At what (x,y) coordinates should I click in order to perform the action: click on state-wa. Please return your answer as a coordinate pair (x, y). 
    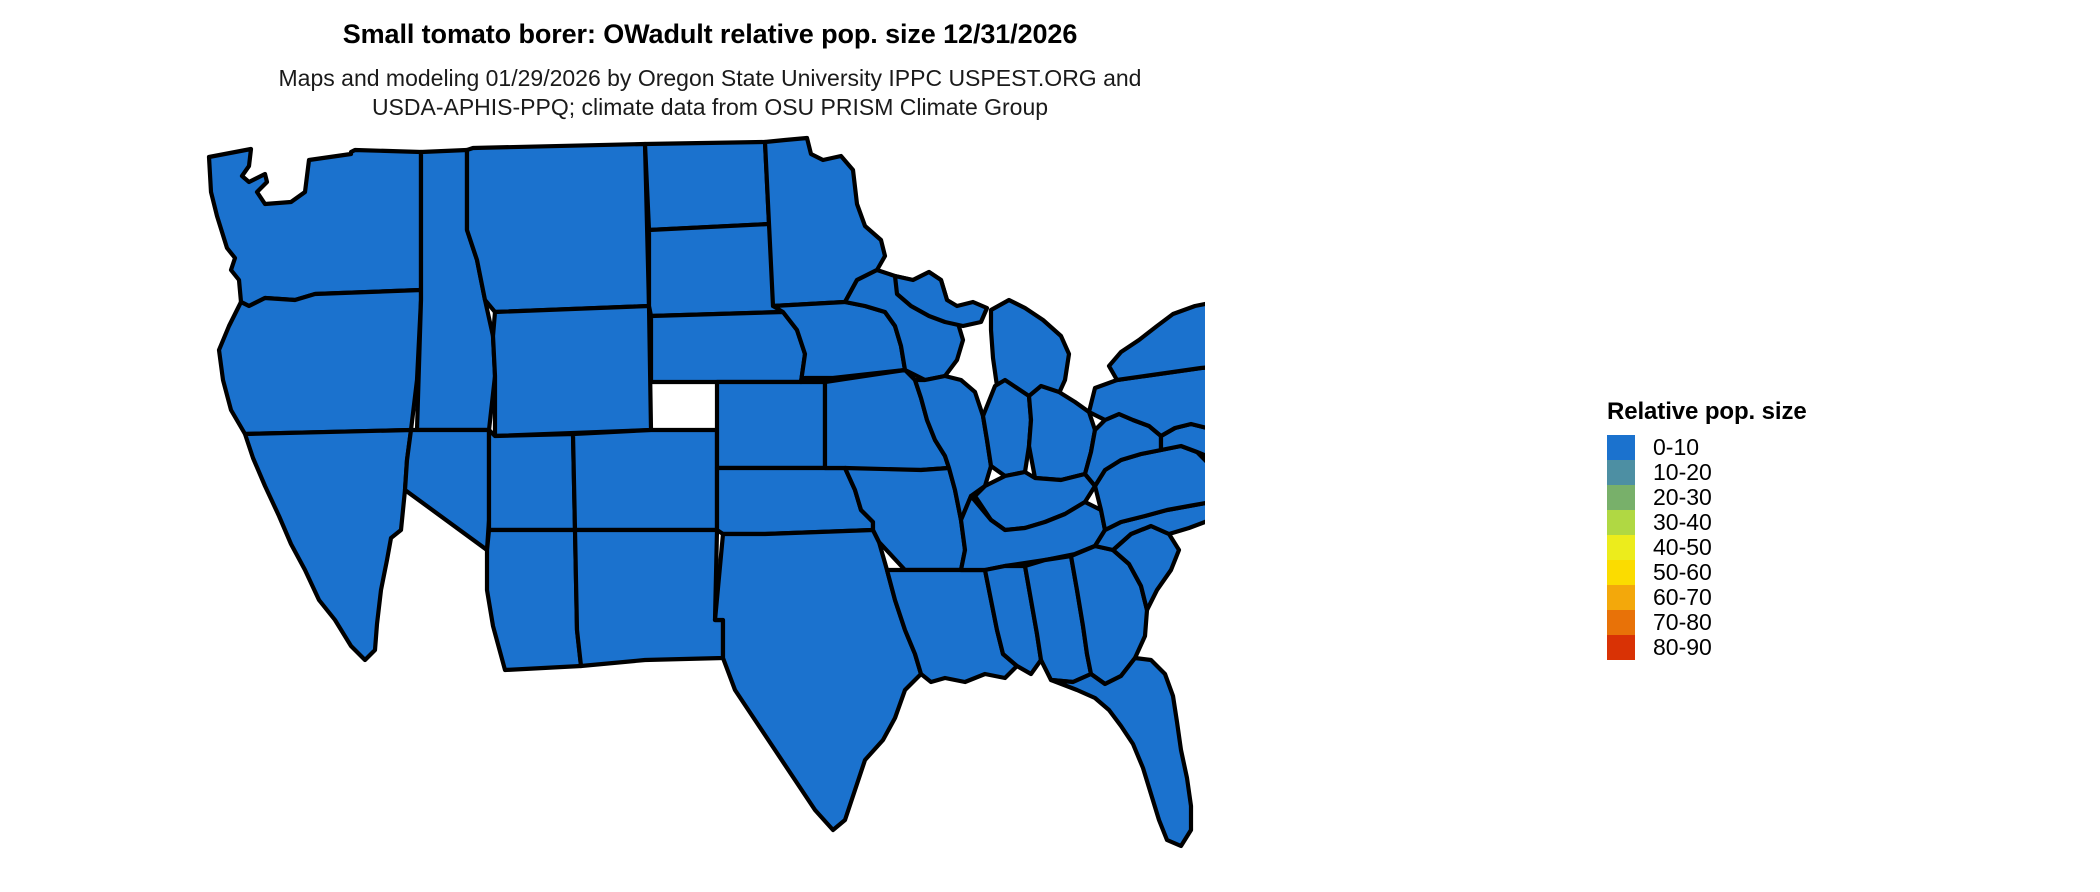
    Looking at the image, I should click on (315, 227).